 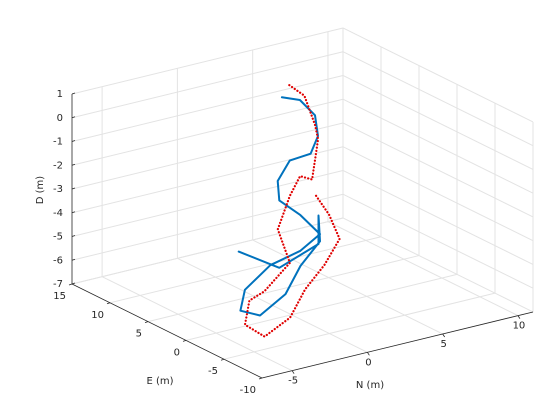 I want to click on x-tick-label: -5, so click(x=293, y=381).